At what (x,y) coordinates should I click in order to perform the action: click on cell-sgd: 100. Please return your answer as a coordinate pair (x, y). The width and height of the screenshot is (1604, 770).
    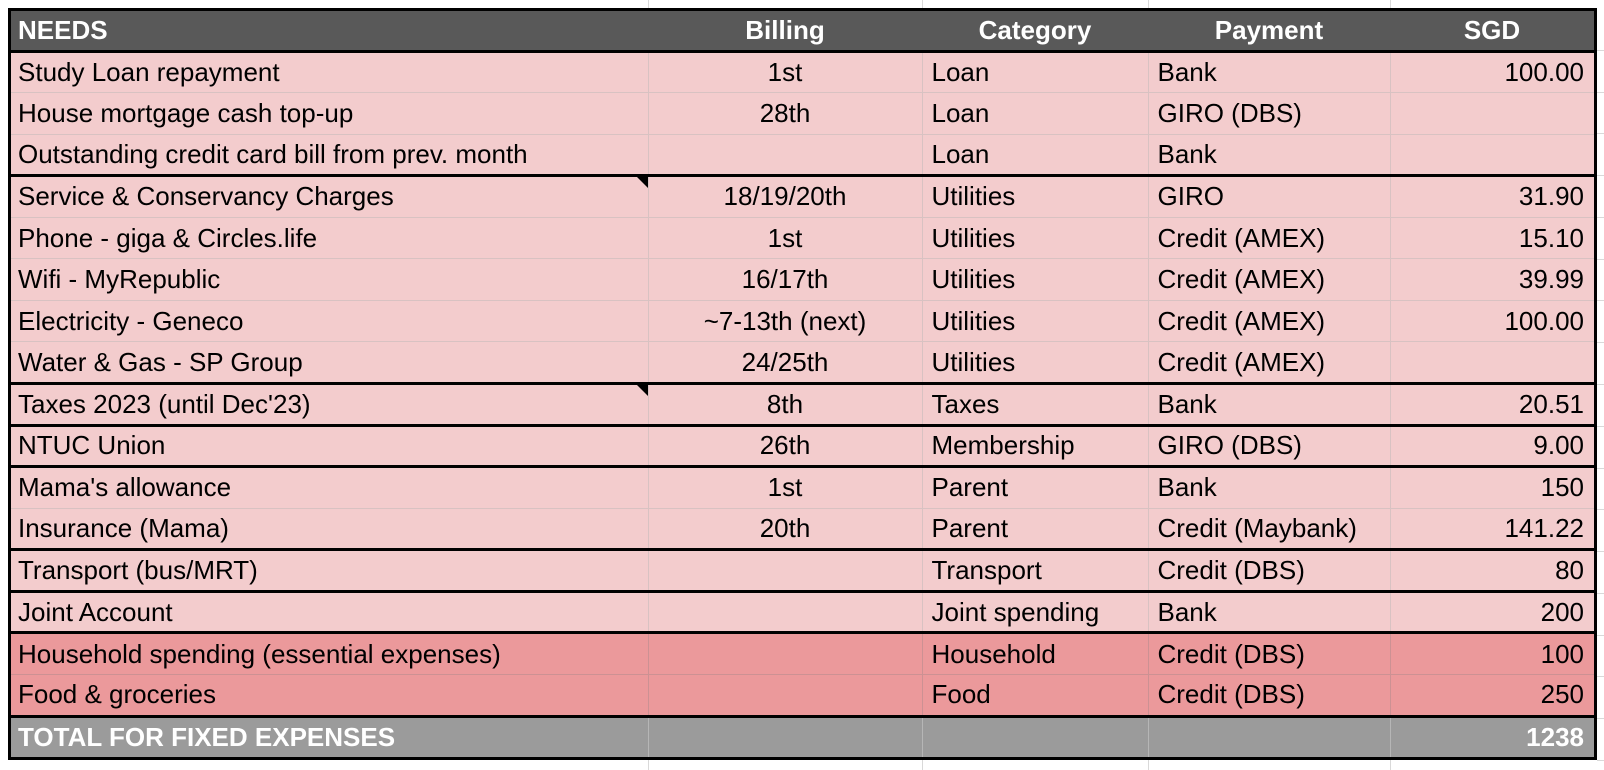
    Looking at the image, I should click on (1492, 653).